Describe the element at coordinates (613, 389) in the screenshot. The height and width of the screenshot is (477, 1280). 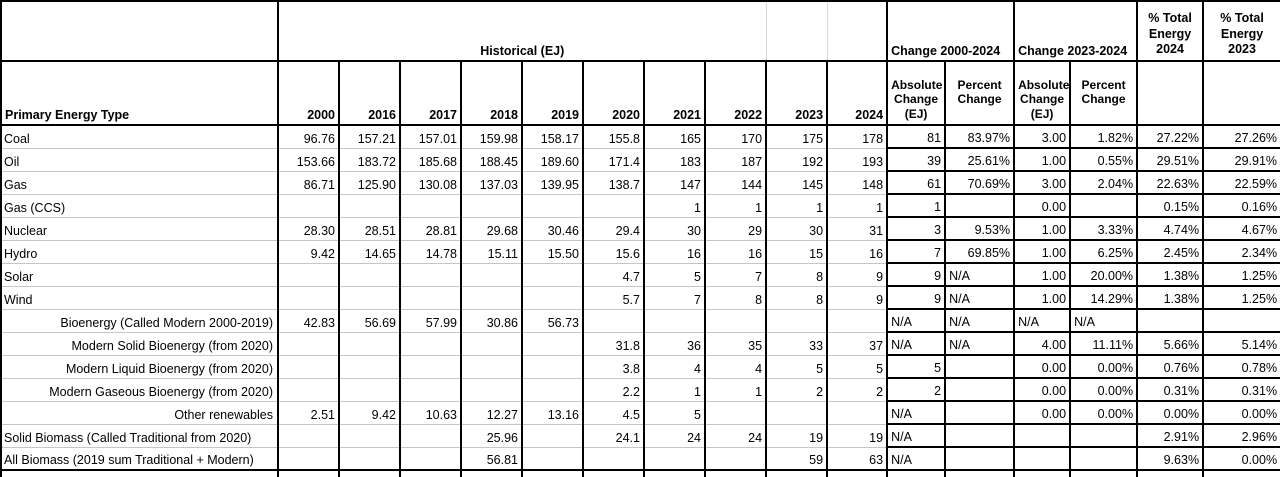
I see `value-cell: 2.2` at that location.